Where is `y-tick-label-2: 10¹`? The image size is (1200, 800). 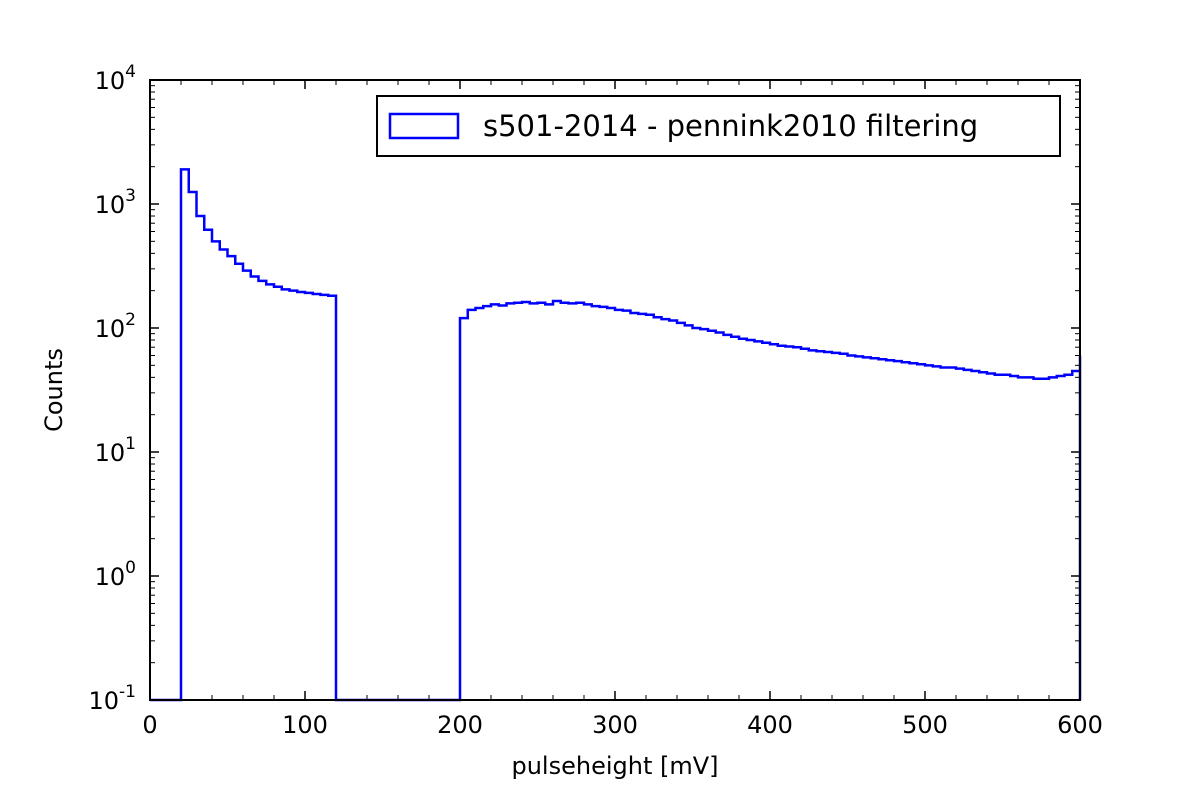 y-tick-label-2: 10¹ is located at coordinates (115, 450).